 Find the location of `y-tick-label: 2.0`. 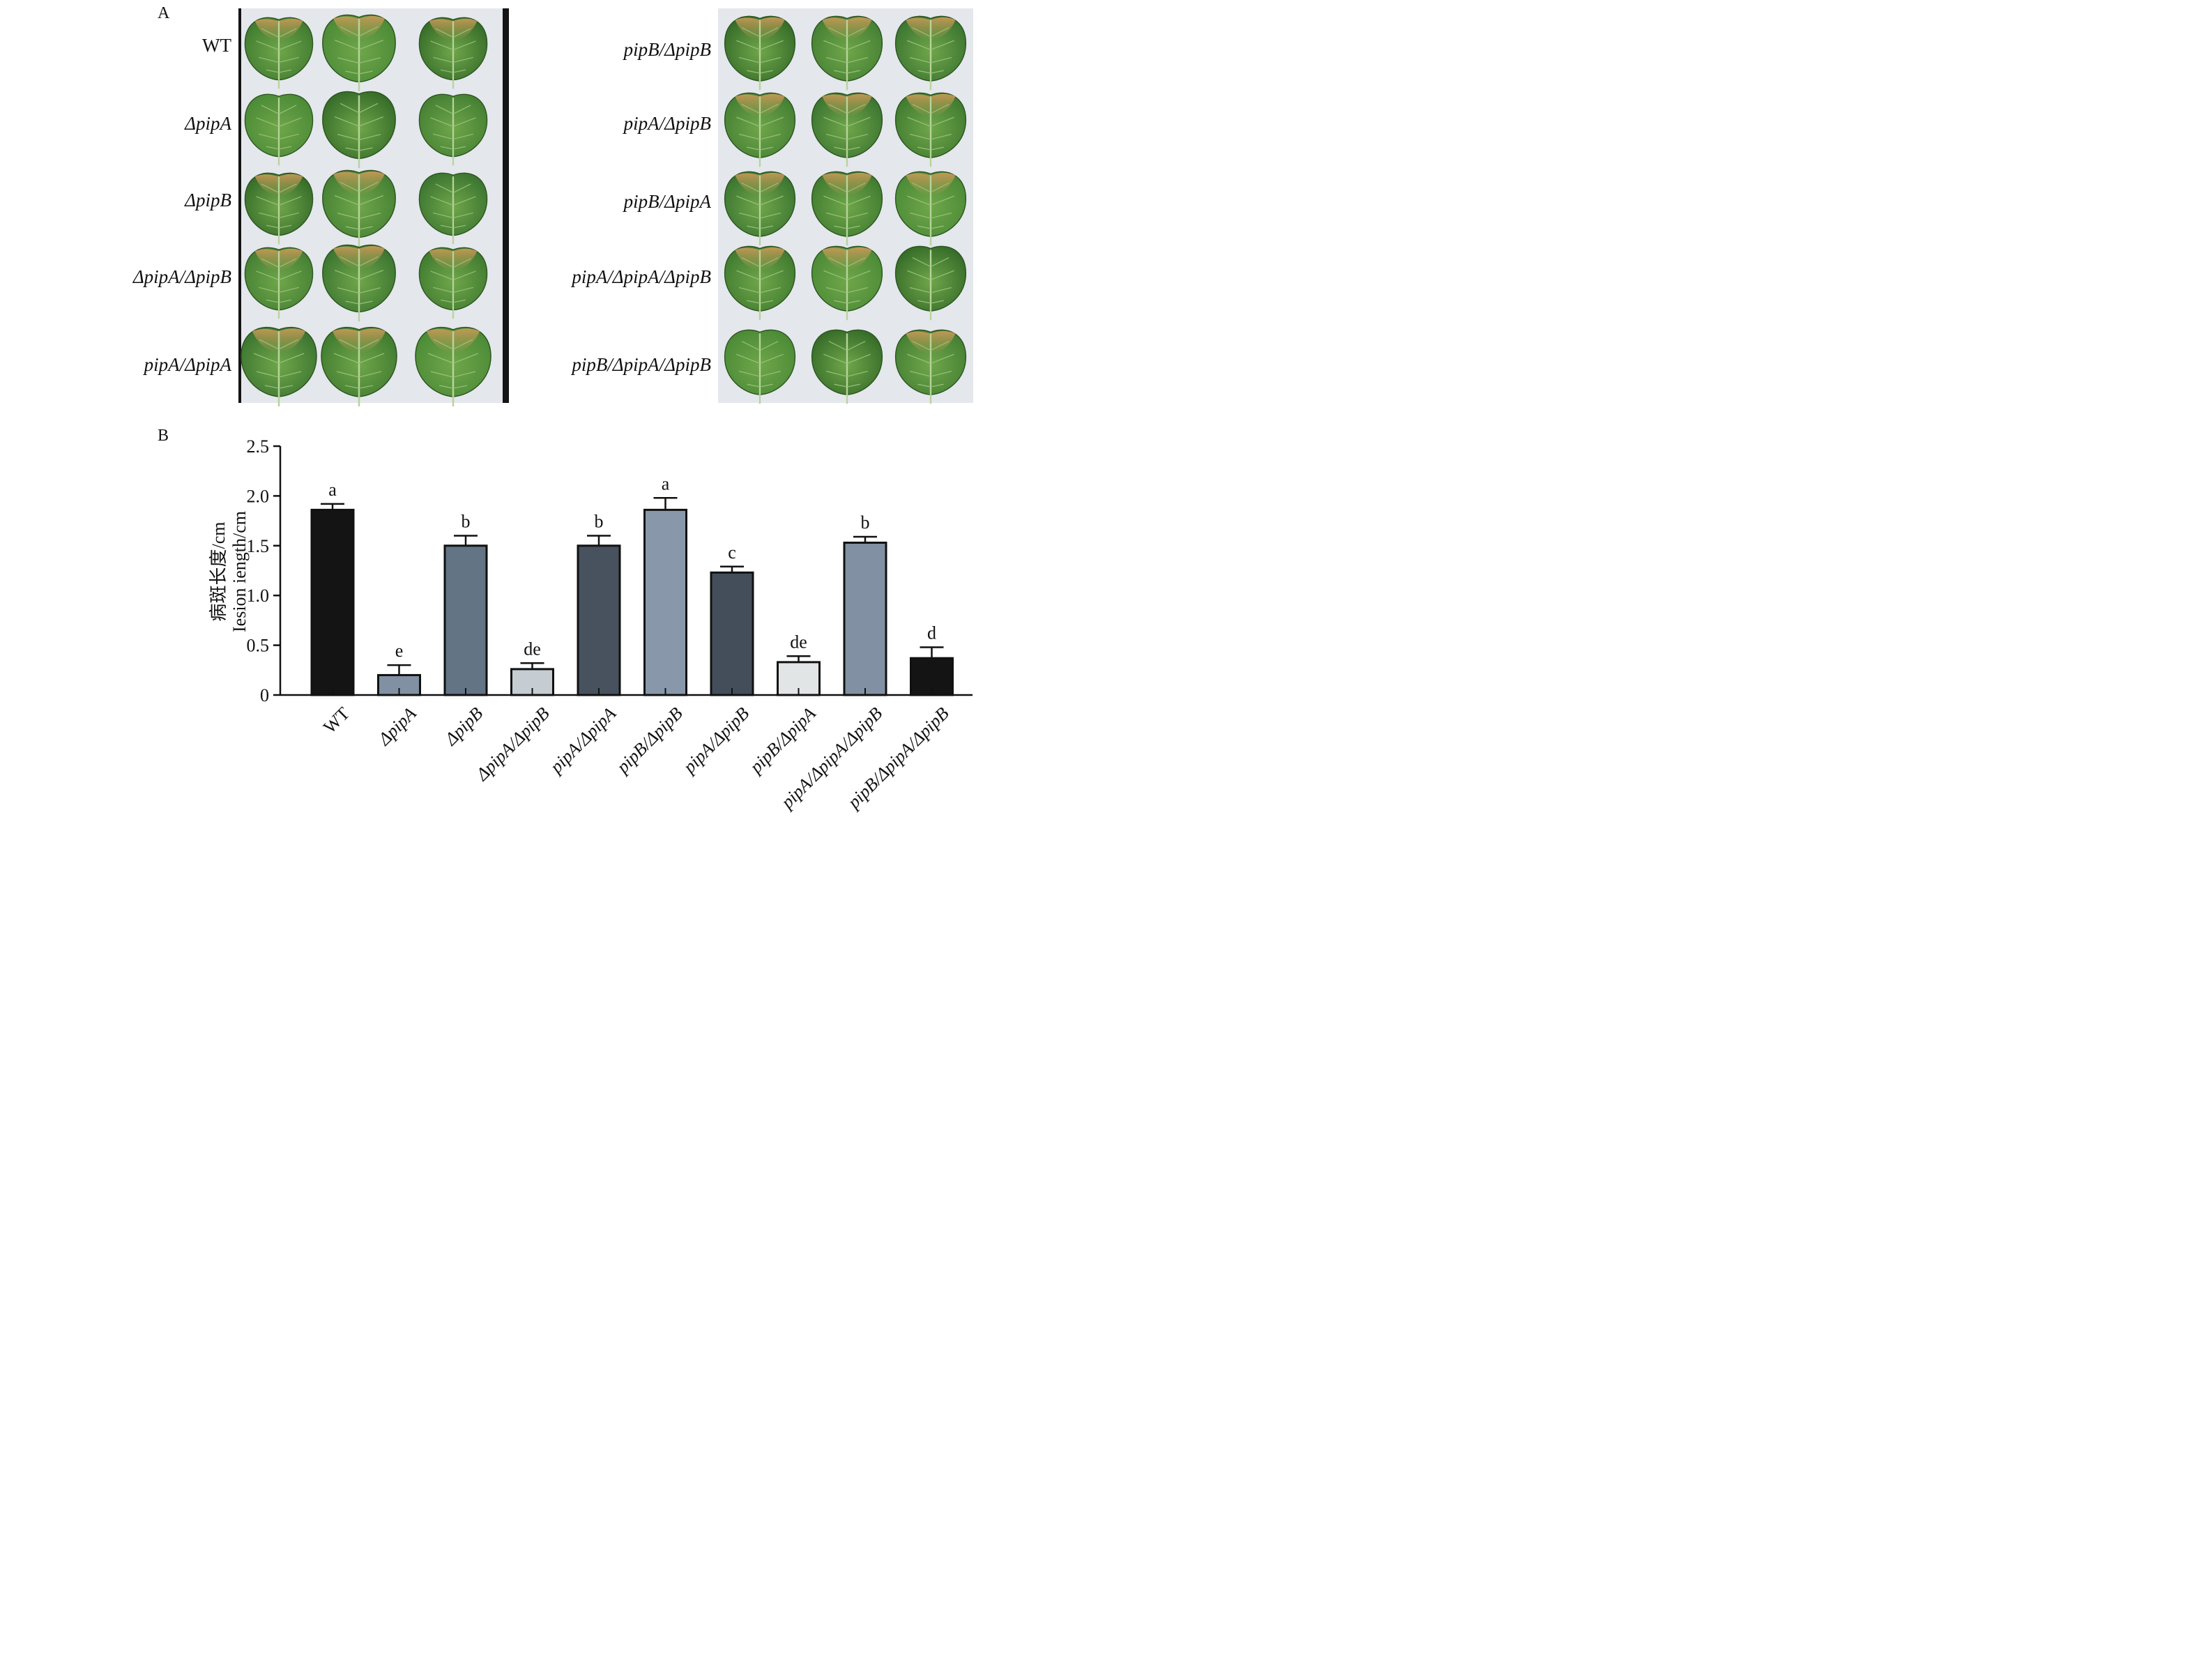

y-tick-label: 2.0 is located at coordinates (258, 496).